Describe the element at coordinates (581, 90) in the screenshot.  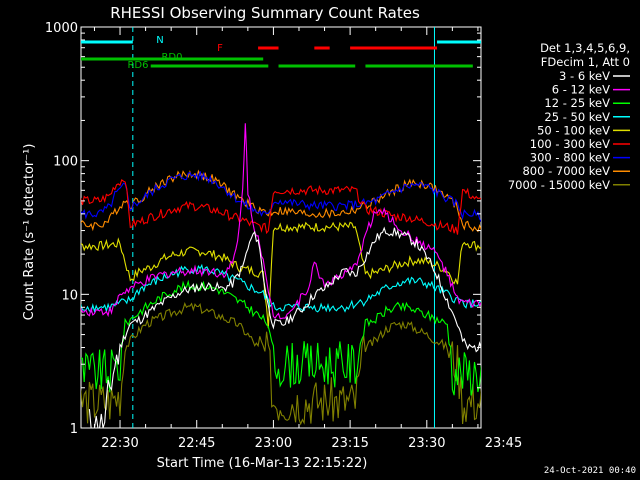
I see `legend-item-label: 6 - 12 keV` at that location.